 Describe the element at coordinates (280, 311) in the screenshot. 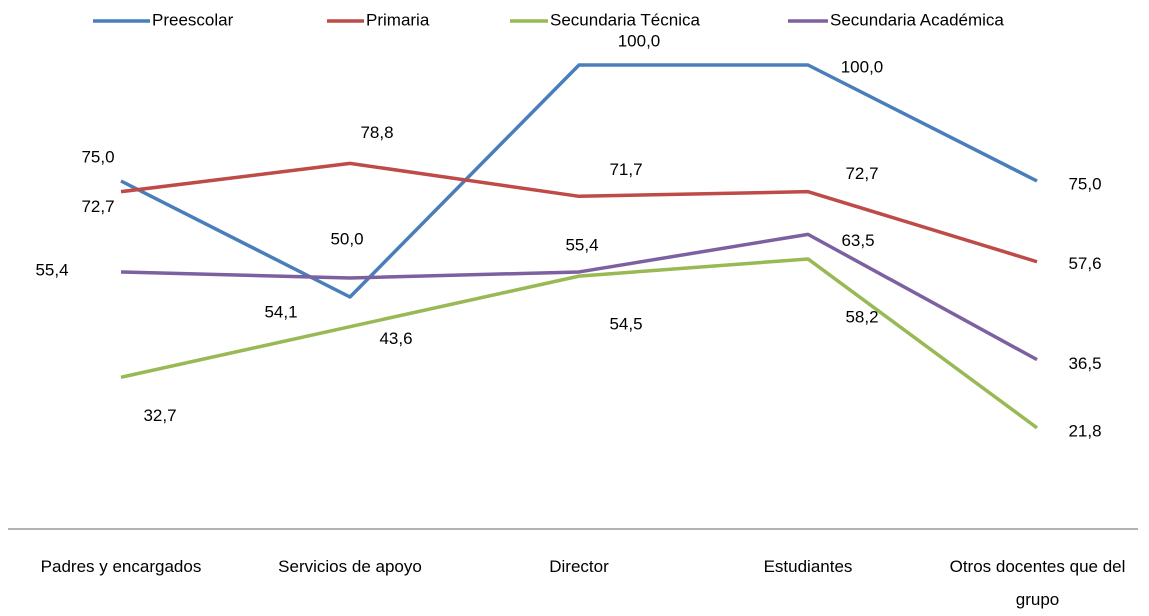

I see `data-label: 54,1` at that location.